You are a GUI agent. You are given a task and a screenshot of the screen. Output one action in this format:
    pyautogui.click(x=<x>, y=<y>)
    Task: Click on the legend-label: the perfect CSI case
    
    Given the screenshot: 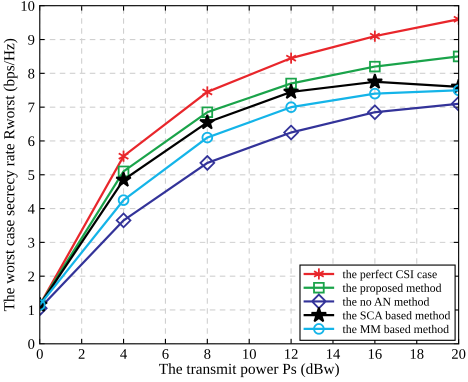 What is the action you would take?
    pyautogui.click(x=389, y=275)
    